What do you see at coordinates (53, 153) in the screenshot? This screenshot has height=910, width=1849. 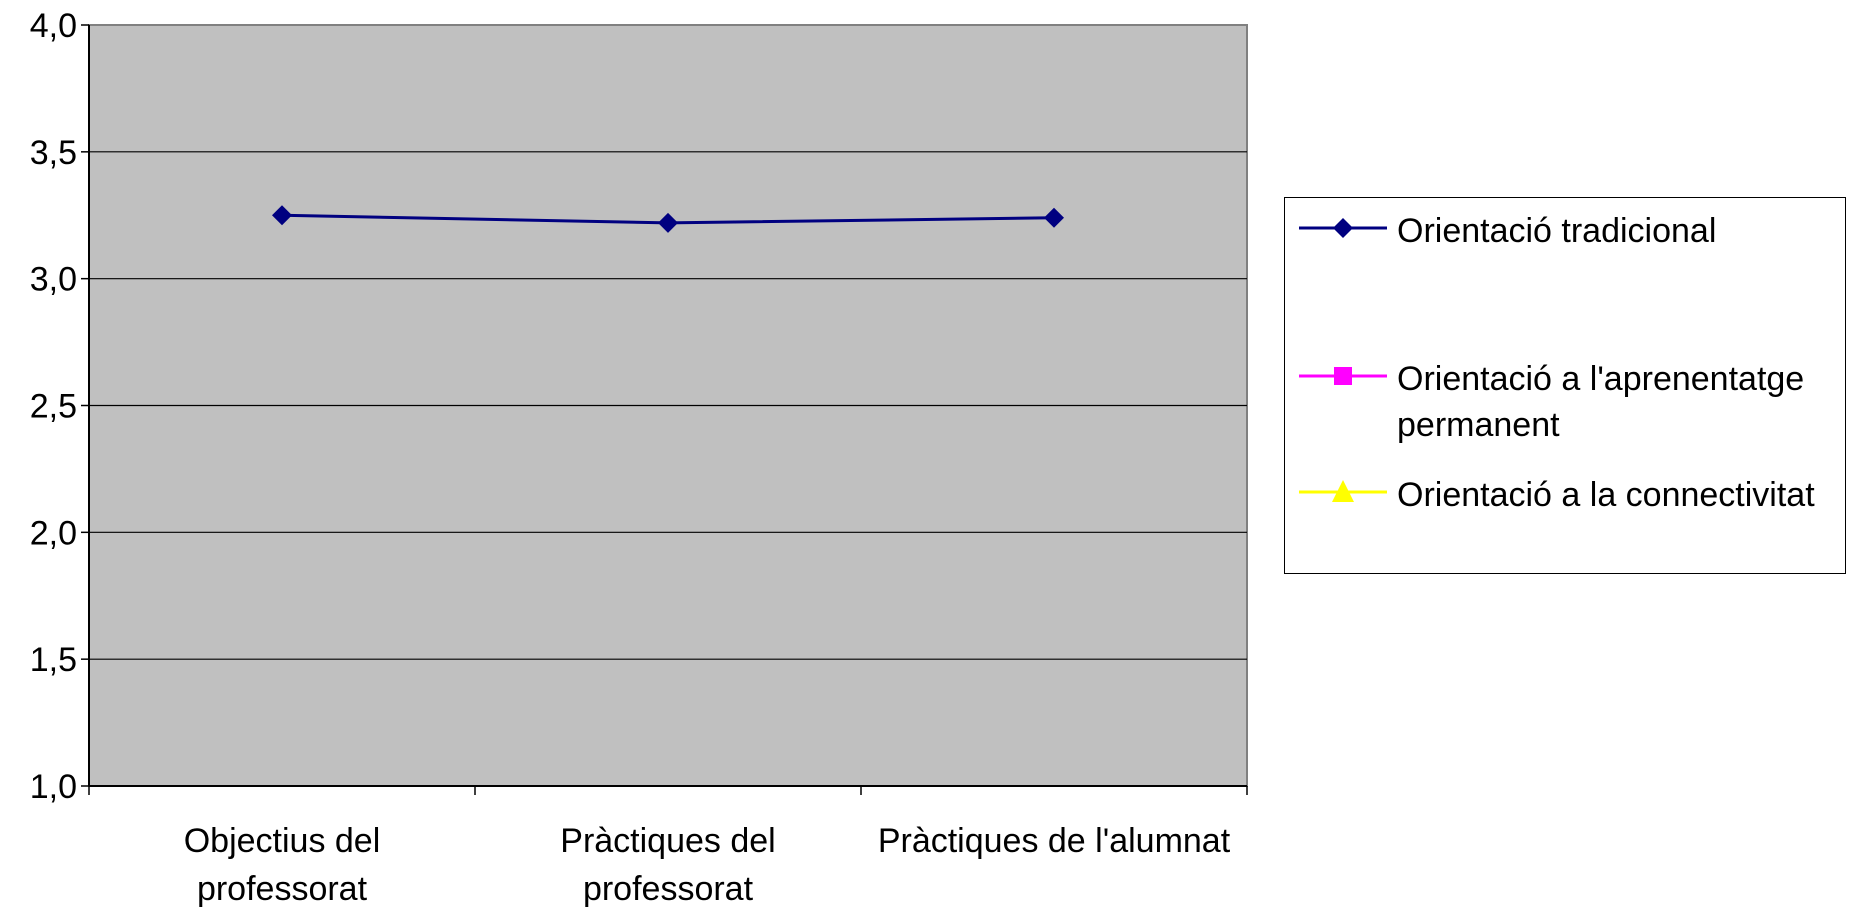 I see `y-tick-label: 3,5` at bounding box center [53, 153].